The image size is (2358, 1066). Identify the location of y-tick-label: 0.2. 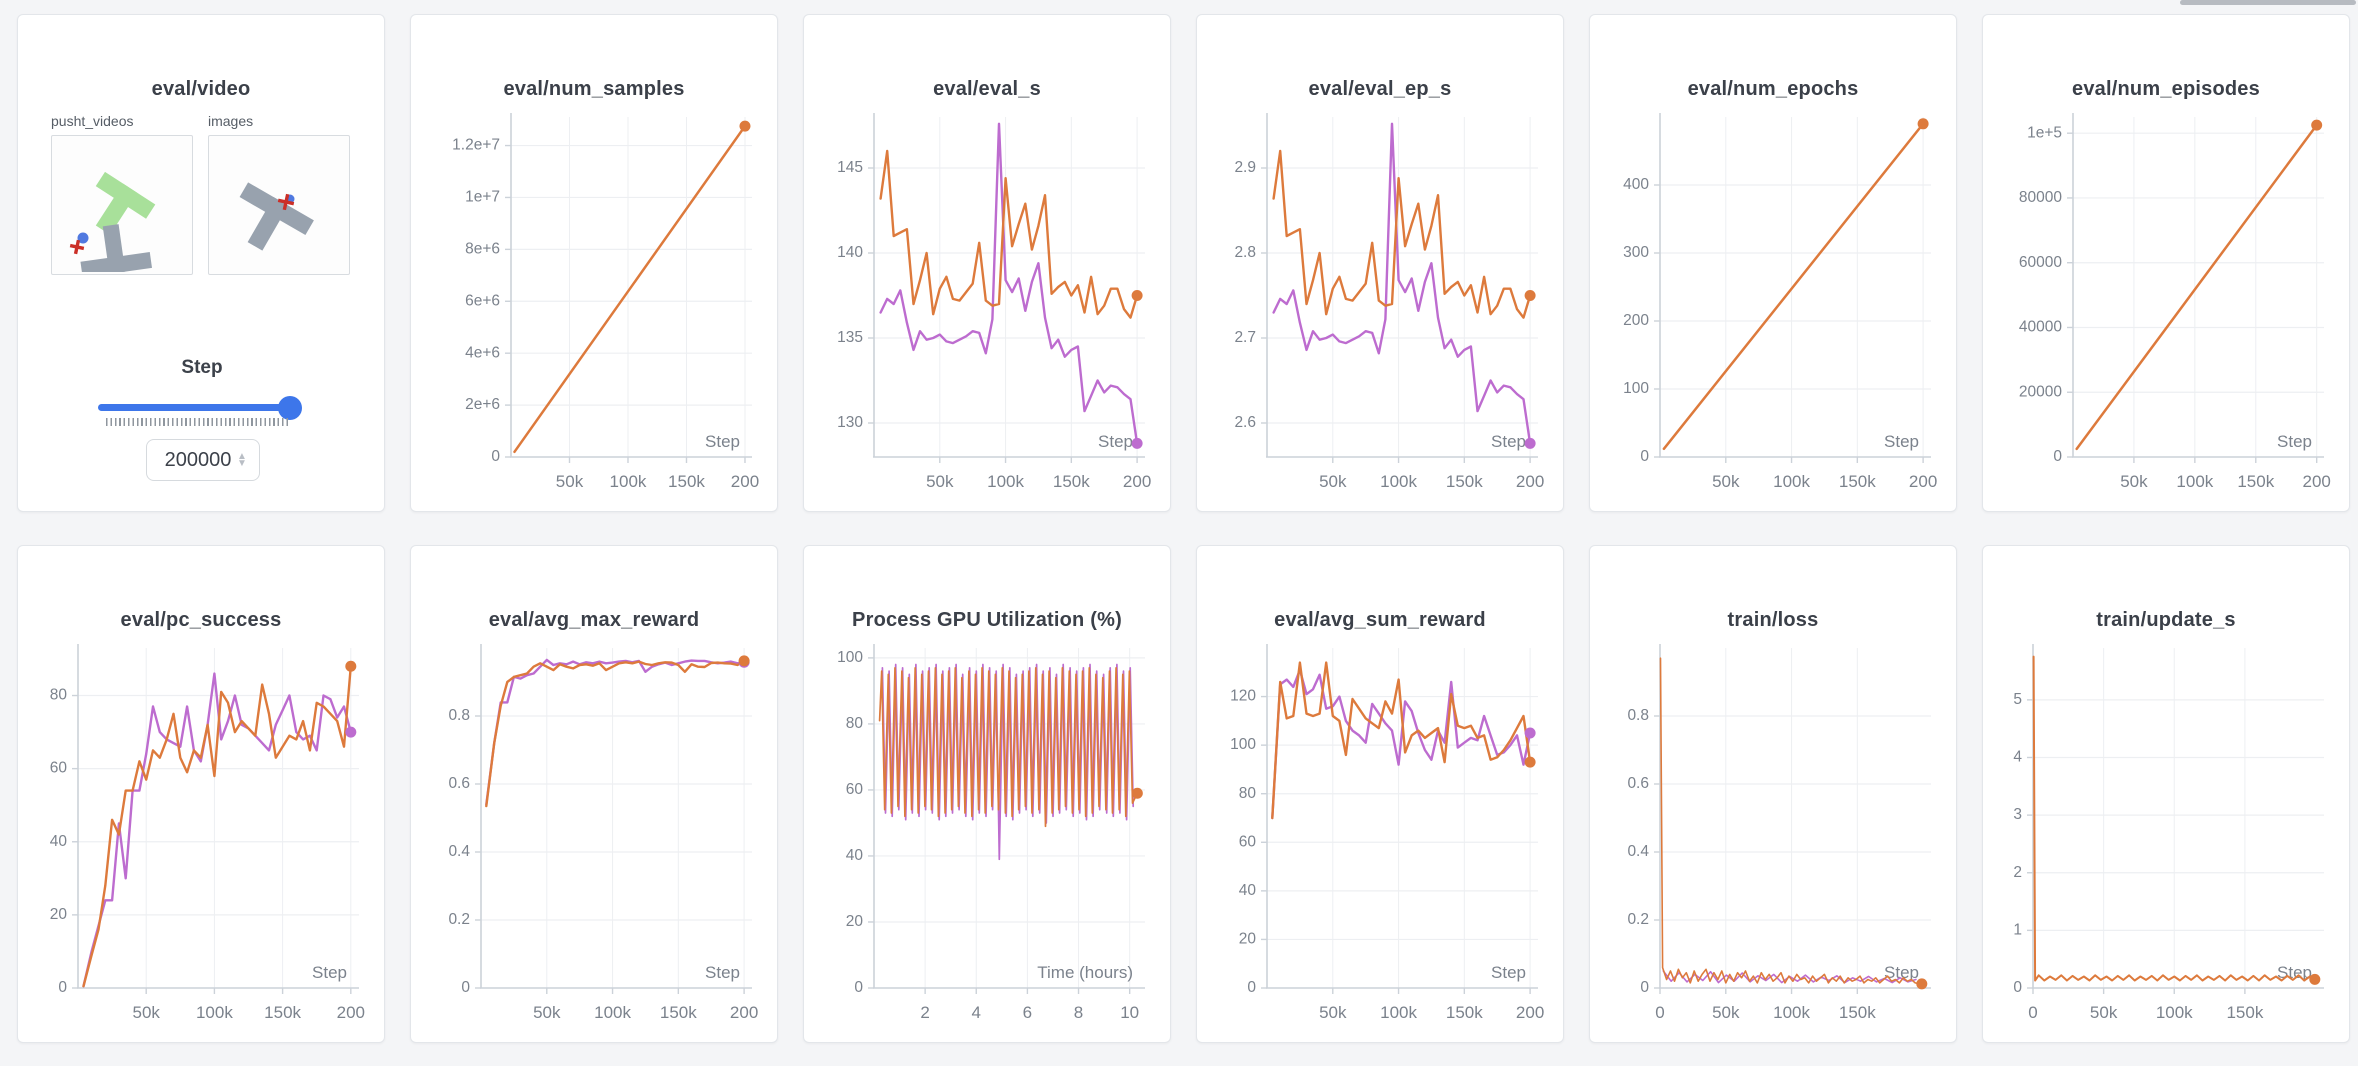
(459, 919).